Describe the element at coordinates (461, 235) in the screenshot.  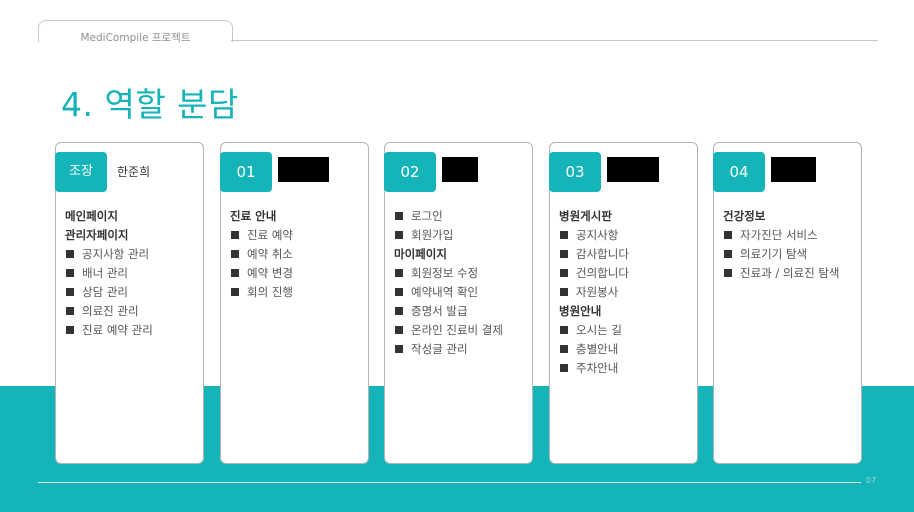
I see `task-item: 회원가입` at that location.